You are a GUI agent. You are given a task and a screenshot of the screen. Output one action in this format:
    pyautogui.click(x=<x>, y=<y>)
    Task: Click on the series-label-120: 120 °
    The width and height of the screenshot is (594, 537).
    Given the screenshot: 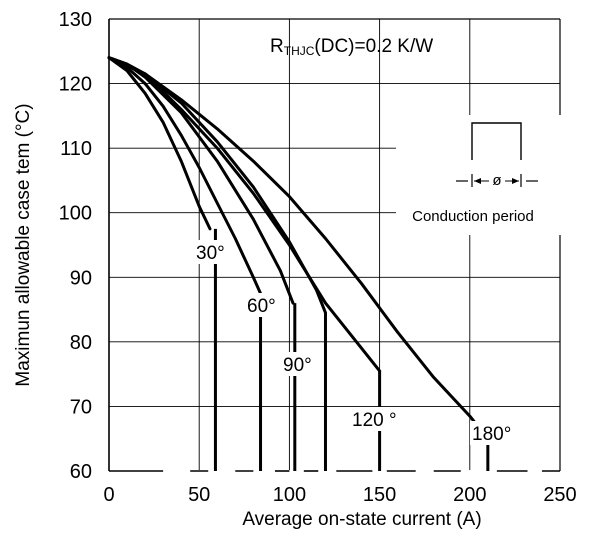 What is the action you would take?
    pyautogui.click(x=374, y=420)
    